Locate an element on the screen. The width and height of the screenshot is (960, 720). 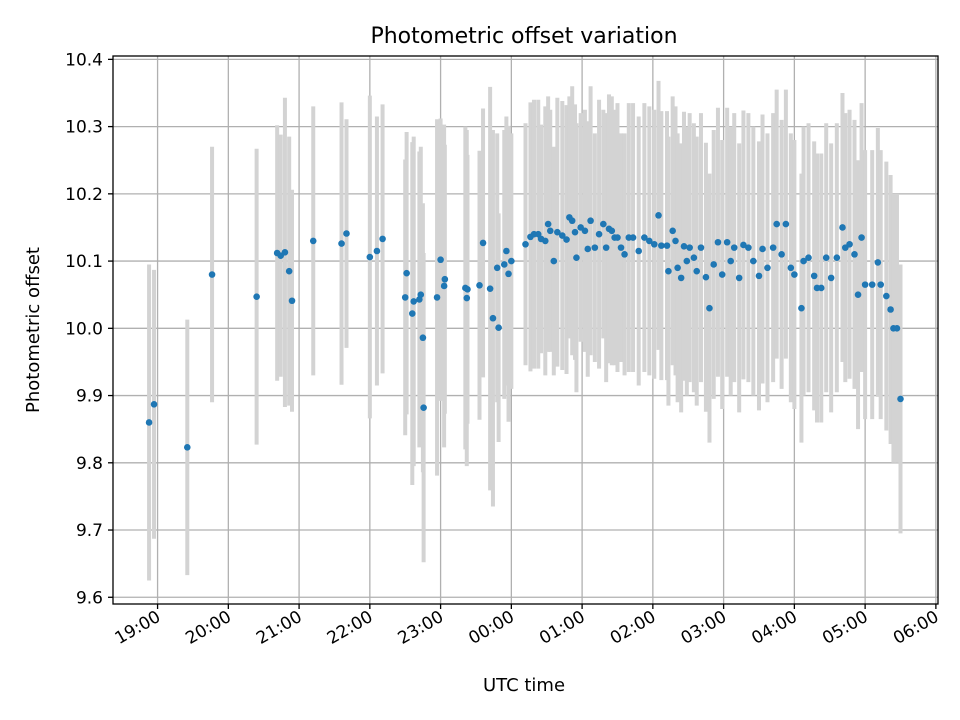
x-tick-label: 00:00 is located at coordinates (491, 628).